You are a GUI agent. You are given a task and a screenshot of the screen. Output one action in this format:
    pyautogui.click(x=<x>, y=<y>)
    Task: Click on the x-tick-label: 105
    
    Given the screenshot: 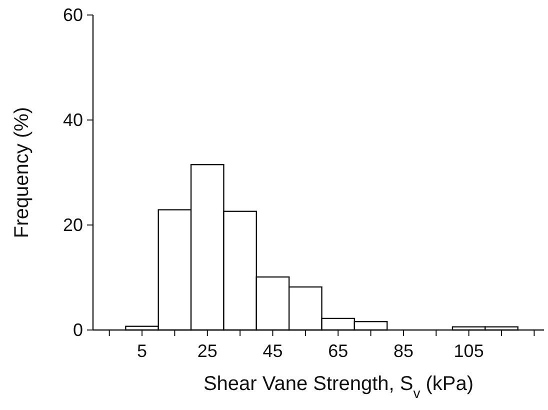 What is the action you would take?
    pyautogui.click(x=469, y=351)
    